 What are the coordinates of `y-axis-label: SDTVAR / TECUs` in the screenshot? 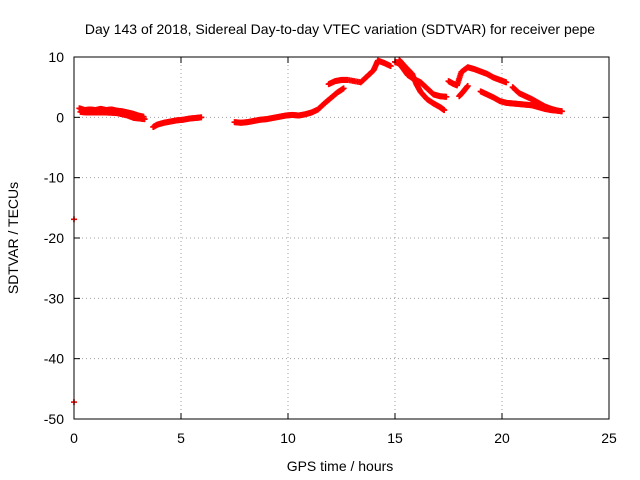 It's located at (13, 238).